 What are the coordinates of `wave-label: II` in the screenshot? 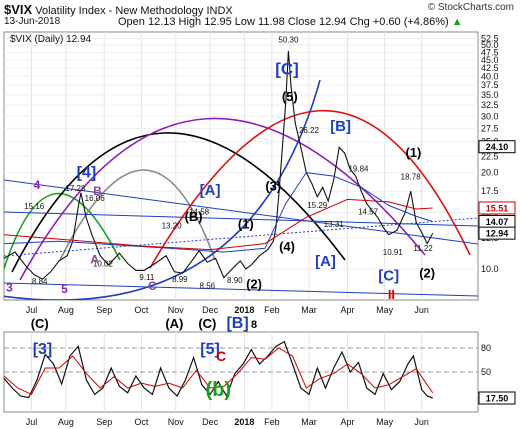 It's located at (391, 294).